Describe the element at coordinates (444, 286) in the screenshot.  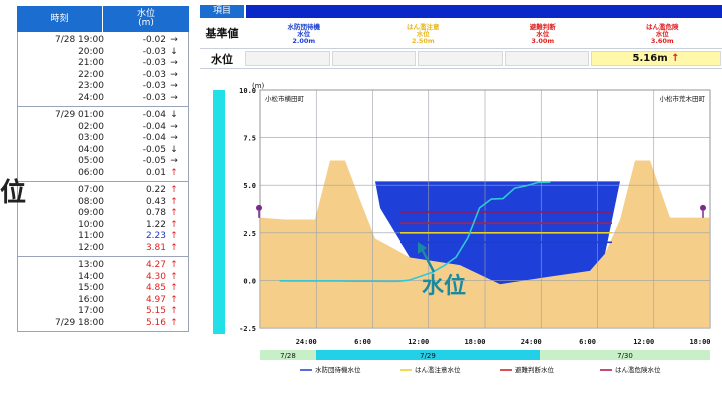
I see `water-level-annotation: 水位` at that location.